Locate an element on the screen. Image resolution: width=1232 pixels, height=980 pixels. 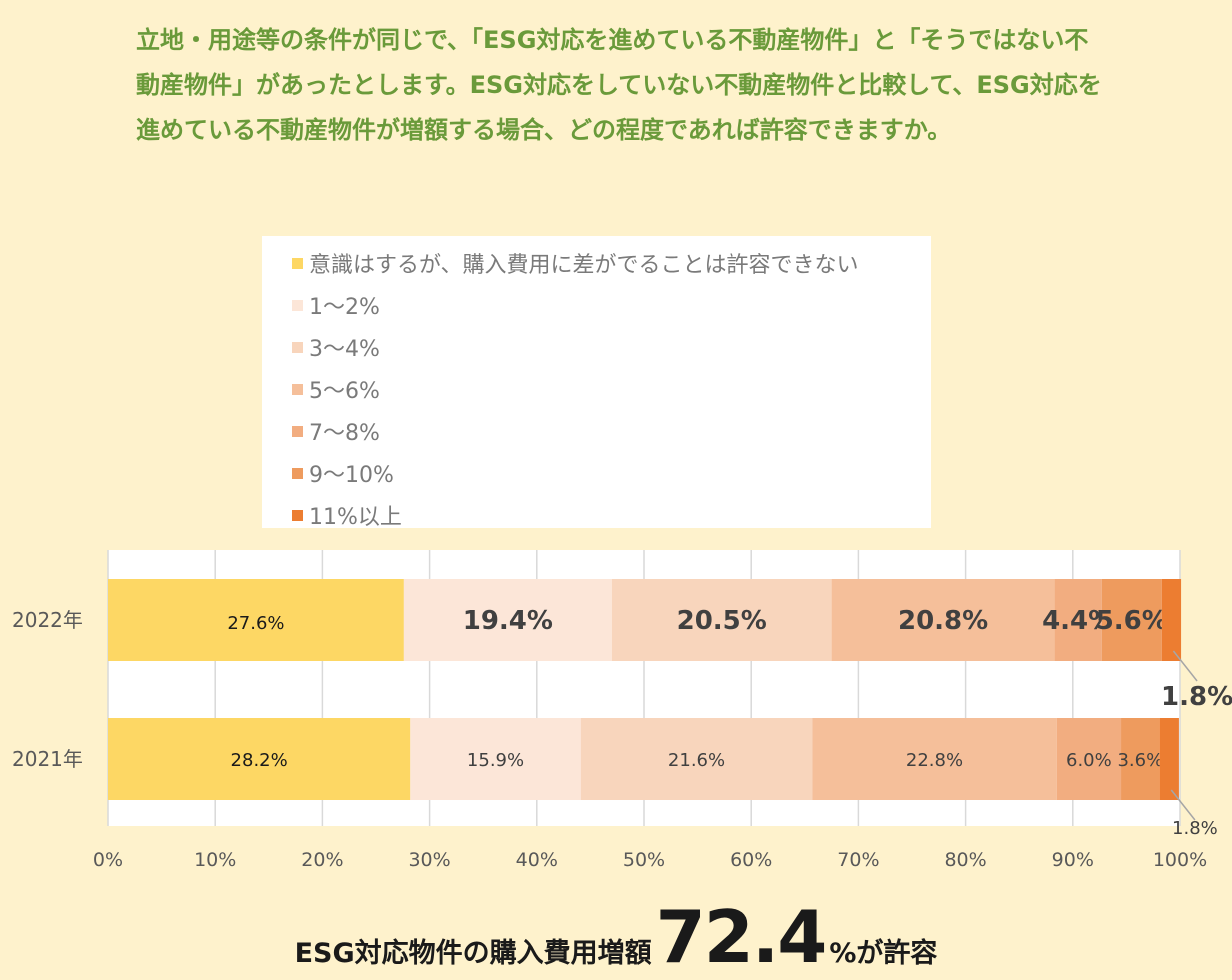
data-label: 6.0% is located at coordinates (1089, 760).